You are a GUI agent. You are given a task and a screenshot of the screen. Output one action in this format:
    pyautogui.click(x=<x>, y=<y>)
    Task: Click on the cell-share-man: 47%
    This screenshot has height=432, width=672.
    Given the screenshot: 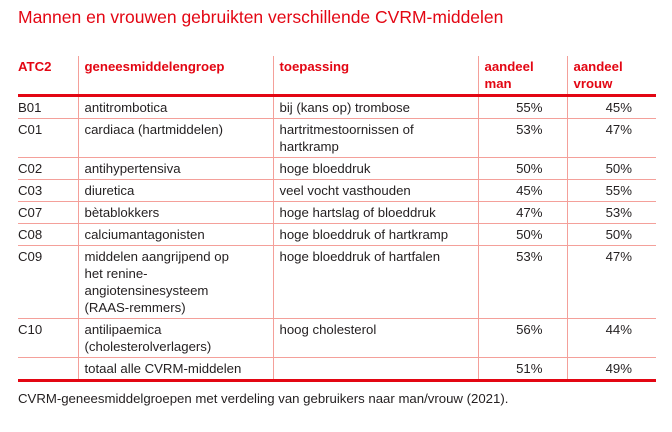 What is the action you would take?
    pyautogui.click(x=522, y=212)
    